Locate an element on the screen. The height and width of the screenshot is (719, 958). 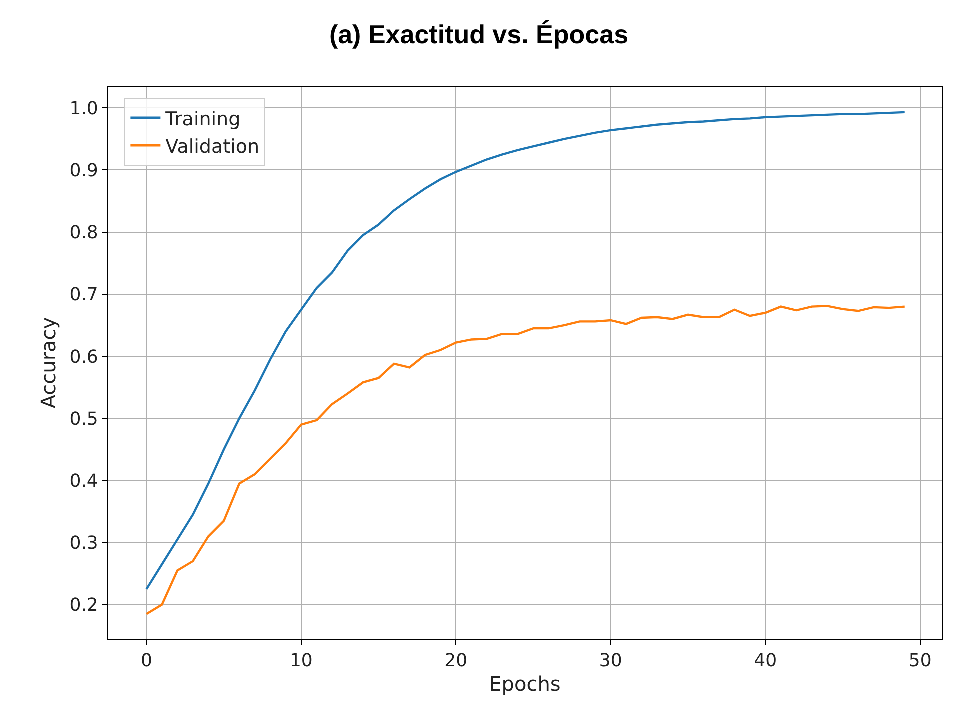
legend-label: Training is located at coordinates (202, 119).